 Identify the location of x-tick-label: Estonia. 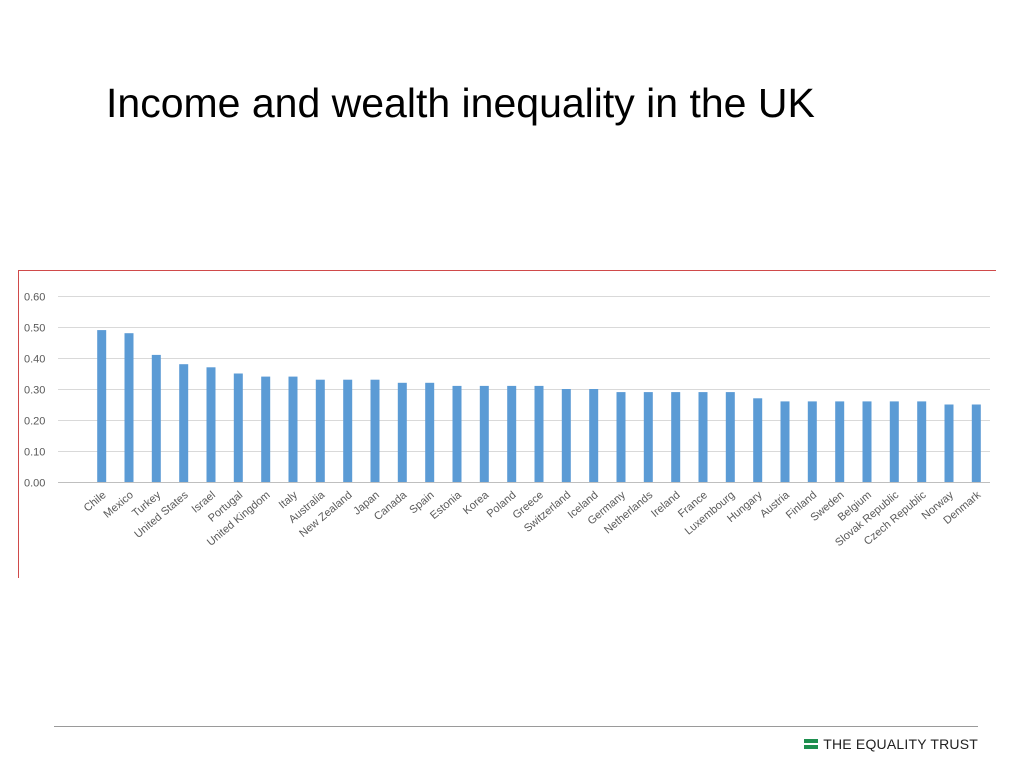
(446, 505).